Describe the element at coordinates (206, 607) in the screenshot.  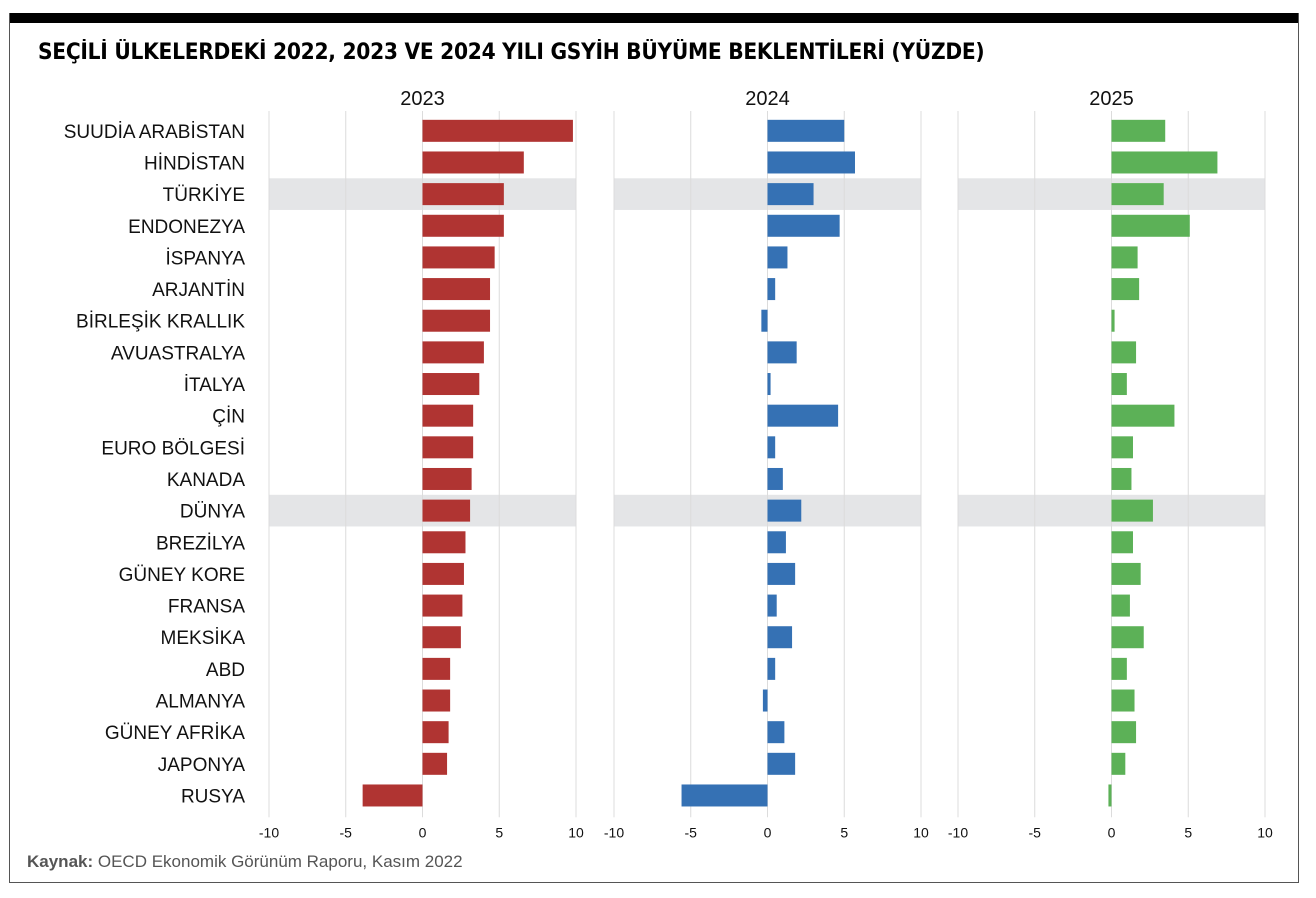
I see `category-label: FRANSA` at that location.